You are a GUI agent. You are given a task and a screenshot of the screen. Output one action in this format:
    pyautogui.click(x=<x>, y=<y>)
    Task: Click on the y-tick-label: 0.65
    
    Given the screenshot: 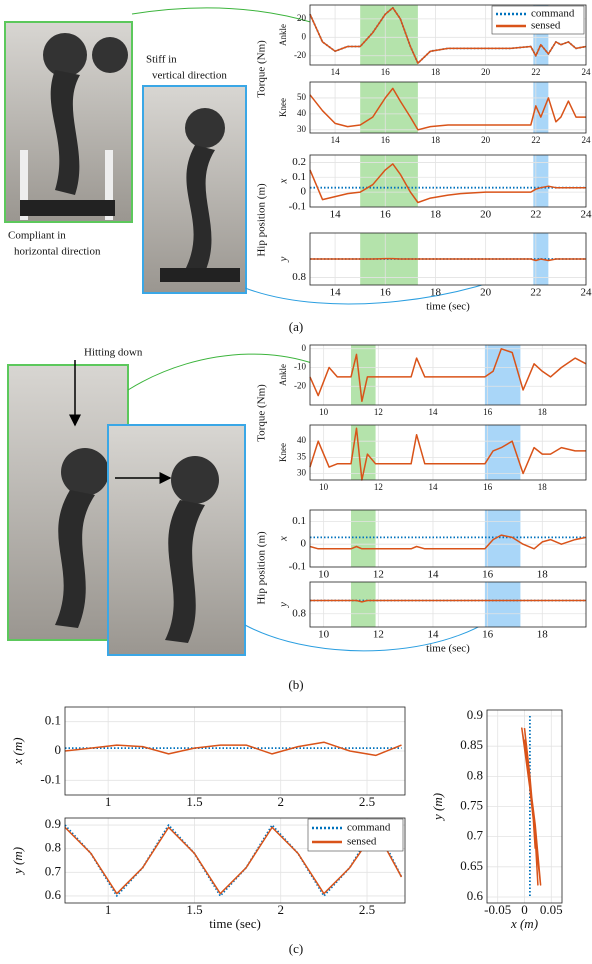 What is the action you would take?
    pyautogui.click(x=471, y=865)
    